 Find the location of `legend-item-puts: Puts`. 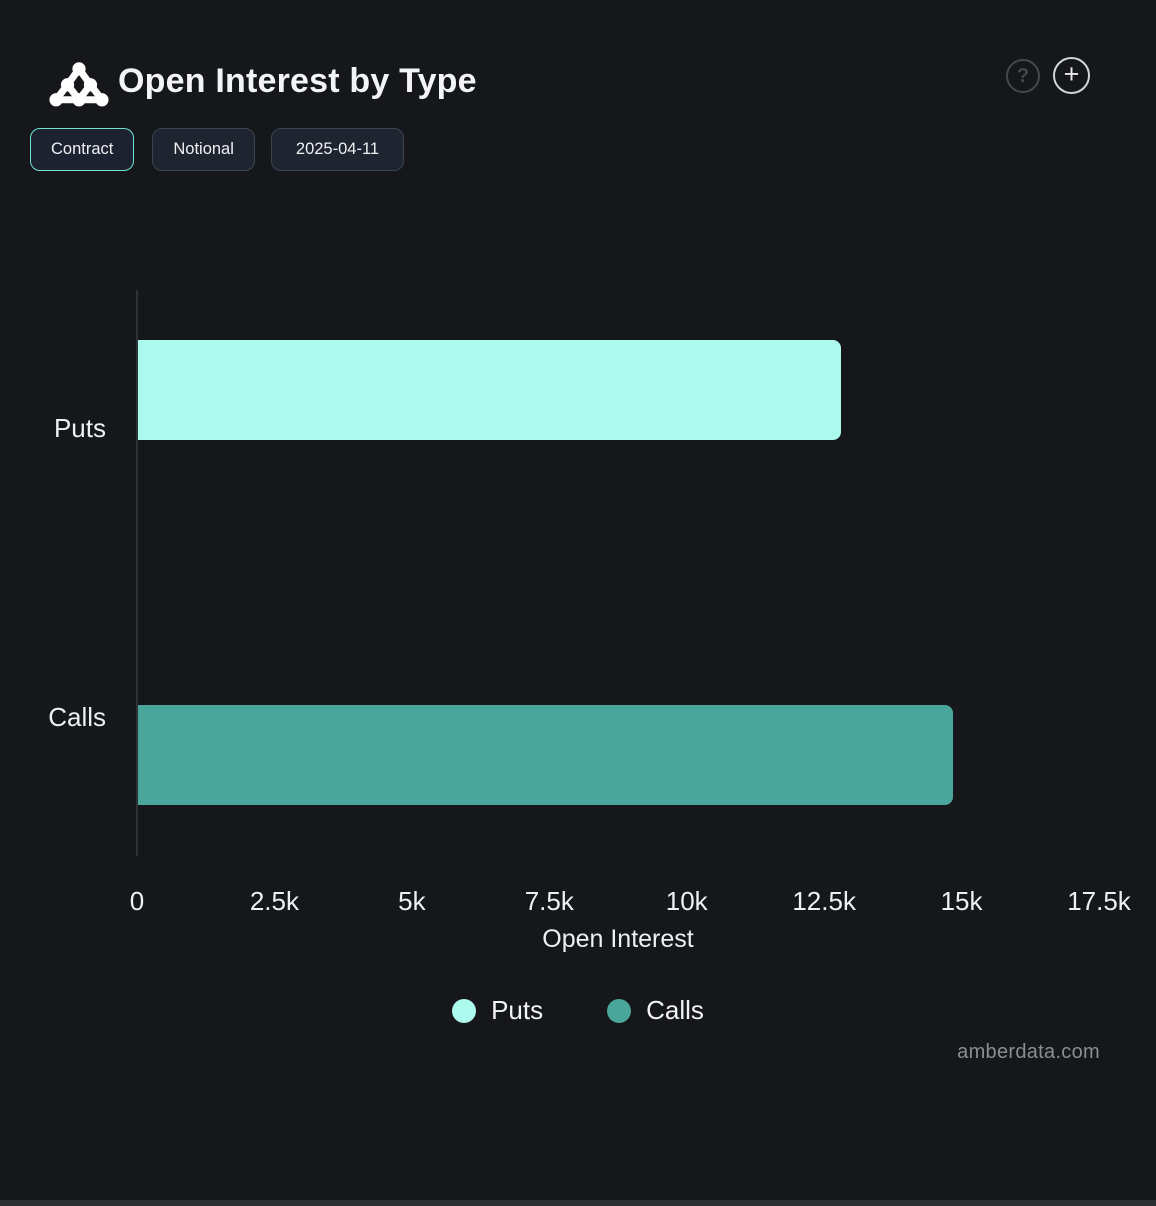

legend-item-puts: Puts is located at coordinates (497, 1010).